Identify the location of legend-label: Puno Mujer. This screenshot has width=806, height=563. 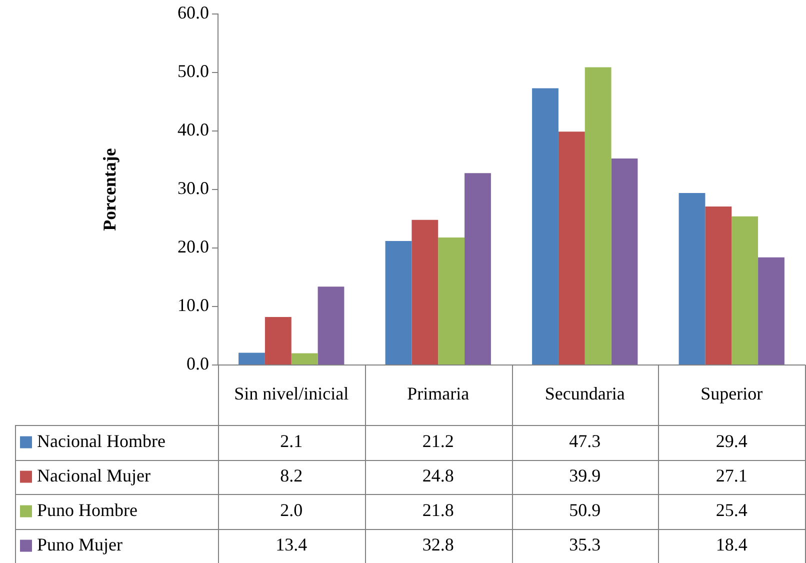
(80, 544).